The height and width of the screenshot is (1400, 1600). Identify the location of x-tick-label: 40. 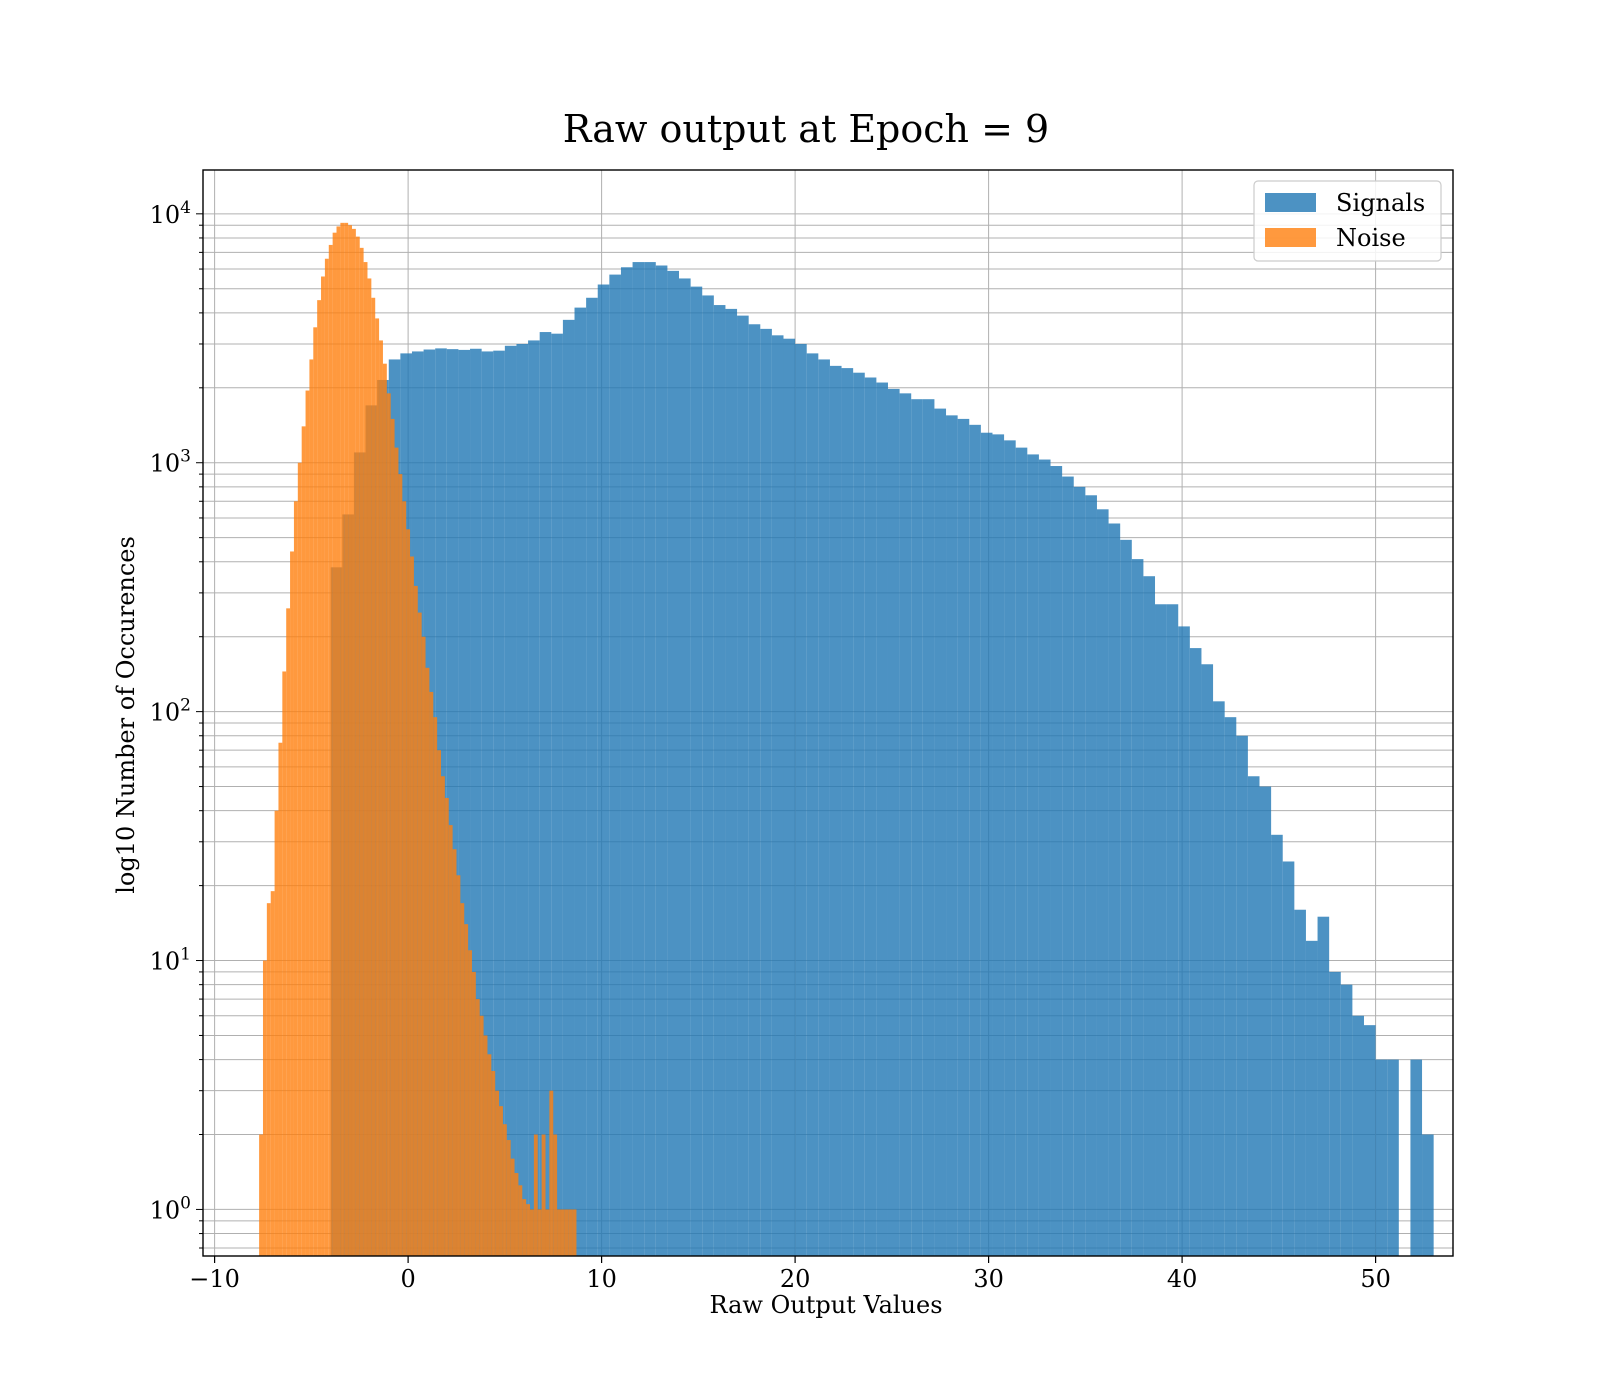
(1182, 1279).